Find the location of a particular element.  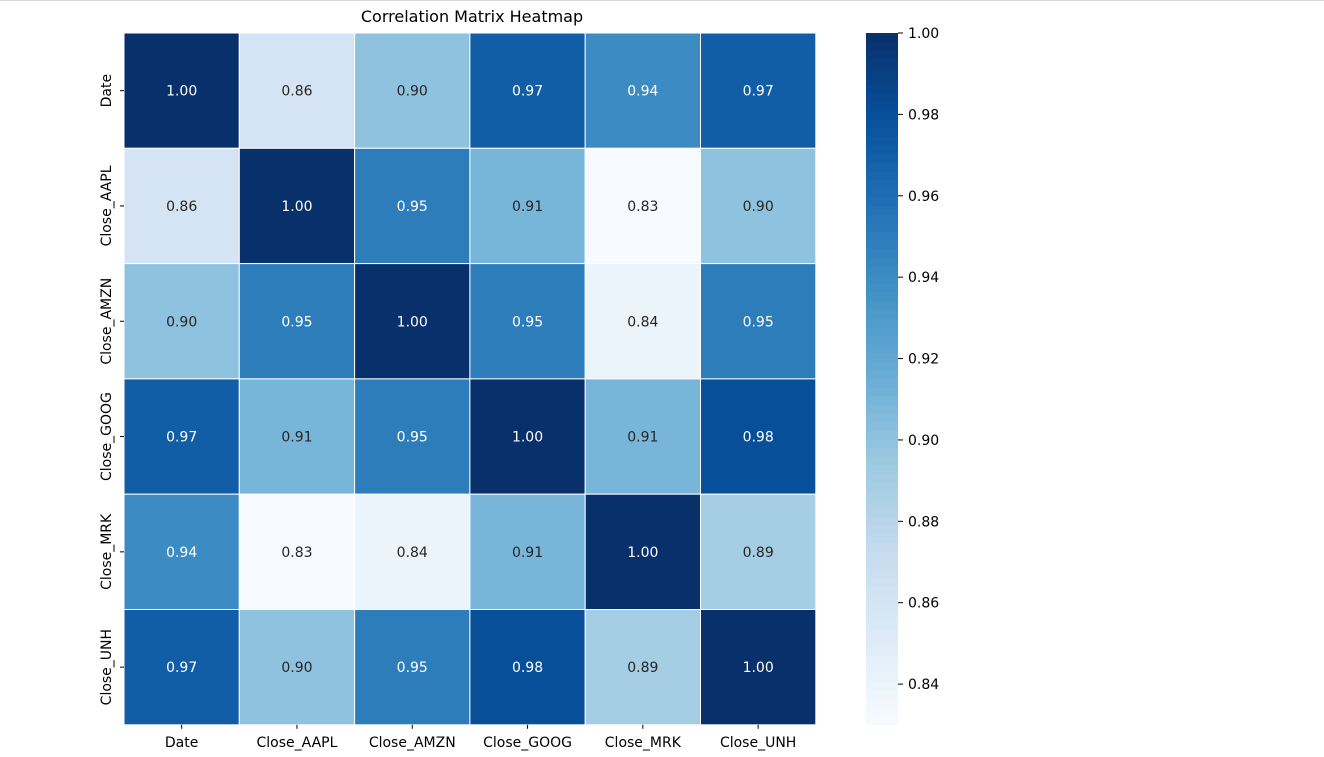

y-tick-label: Close_GOOG is located at coordinates (107, 436).